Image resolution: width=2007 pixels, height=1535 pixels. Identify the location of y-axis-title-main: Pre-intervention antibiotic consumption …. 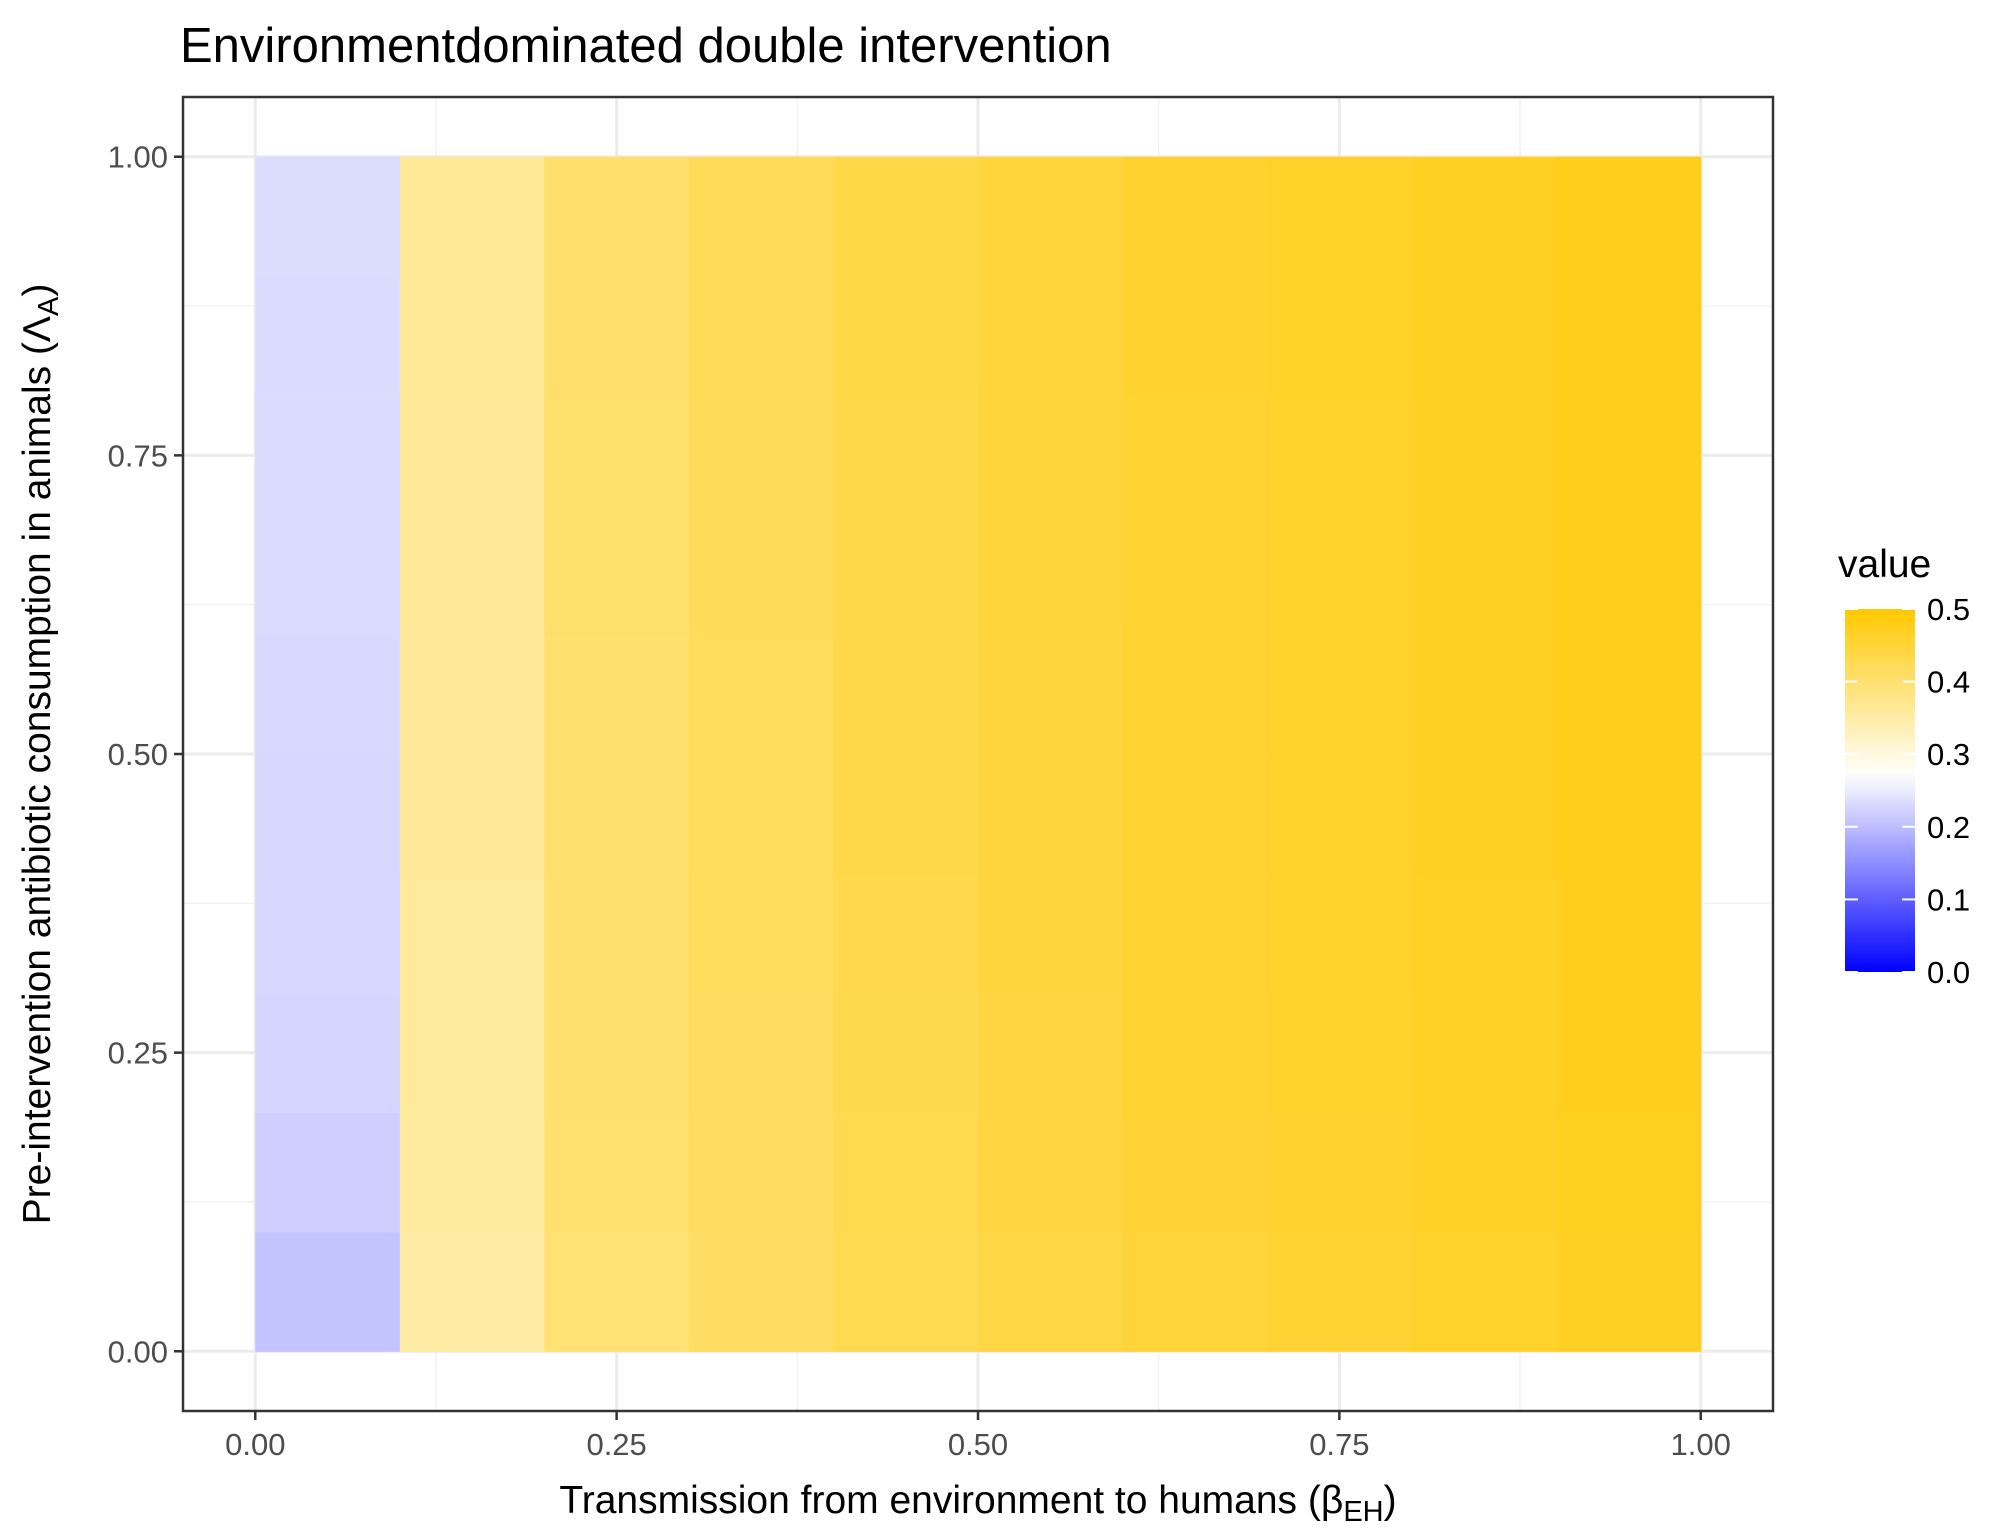
(37, 783).